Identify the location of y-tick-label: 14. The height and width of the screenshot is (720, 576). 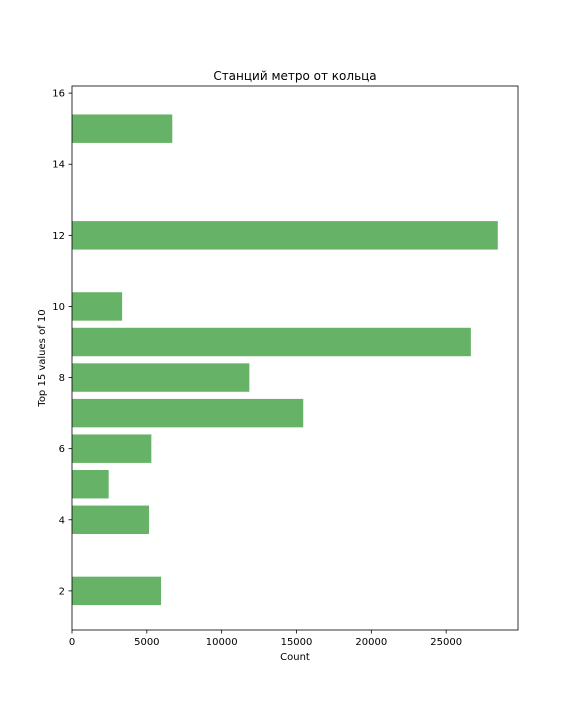
(58, 165).